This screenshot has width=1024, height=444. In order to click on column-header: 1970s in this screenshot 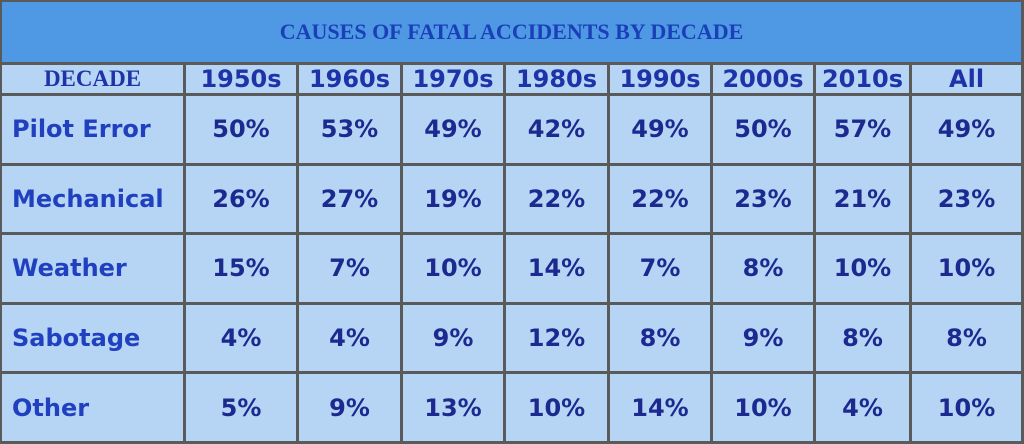, I will do `click(453, 79)`.